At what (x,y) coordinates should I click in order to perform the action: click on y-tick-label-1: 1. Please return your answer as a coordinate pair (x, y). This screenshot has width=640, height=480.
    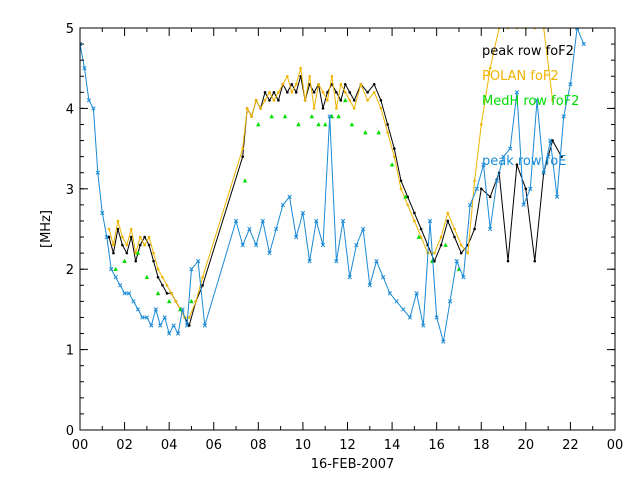
    Looking at the image, I should click on (70, 351).